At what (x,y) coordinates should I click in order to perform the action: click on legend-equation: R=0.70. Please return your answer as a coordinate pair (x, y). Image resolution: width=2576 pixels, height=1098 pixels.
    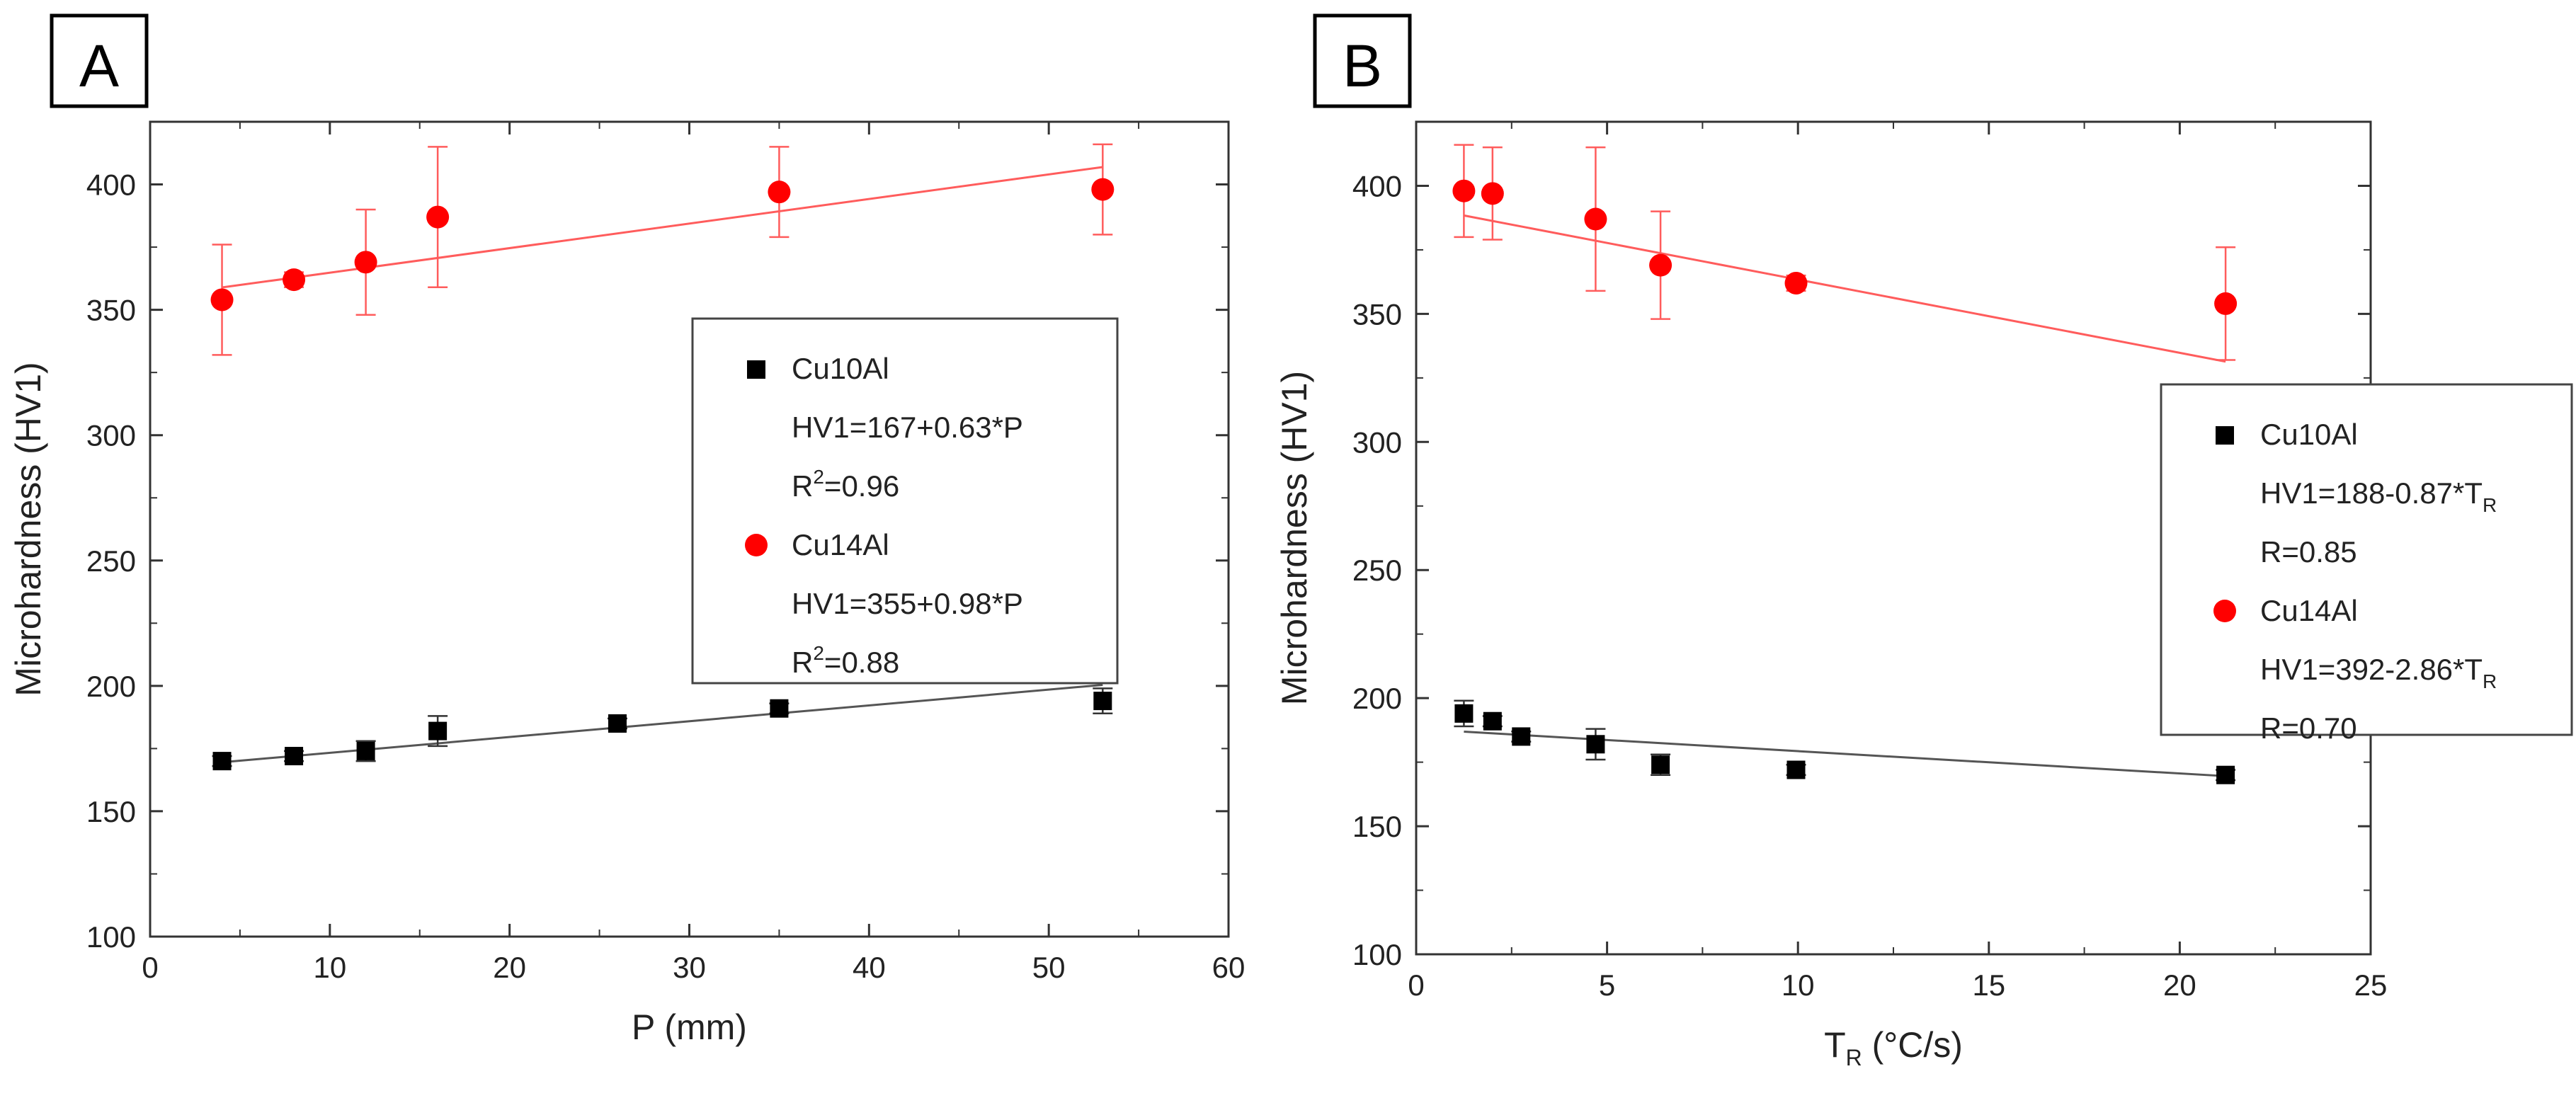
    Looking at the image, I should click on (2308, 728).